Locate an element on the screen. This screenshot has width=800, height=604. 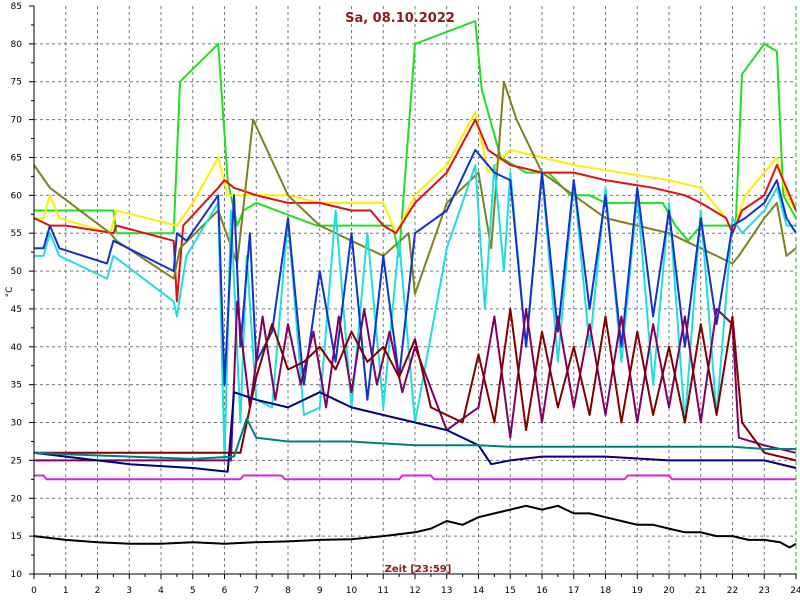
x-tick-label: 19 is located at coordinates (638, 591).